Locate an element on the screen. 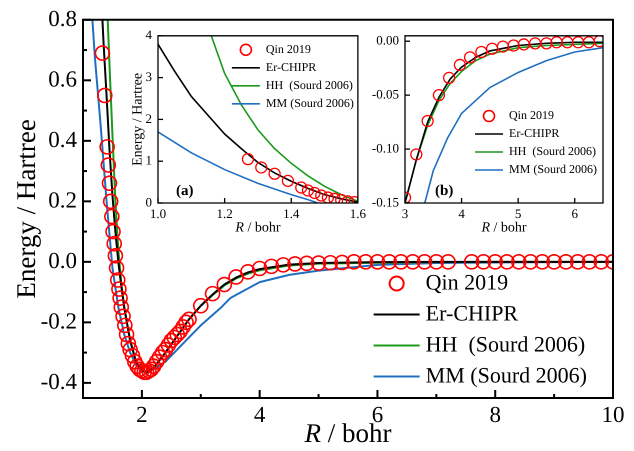  annotation: (a) is located at coordinates (185, 191).